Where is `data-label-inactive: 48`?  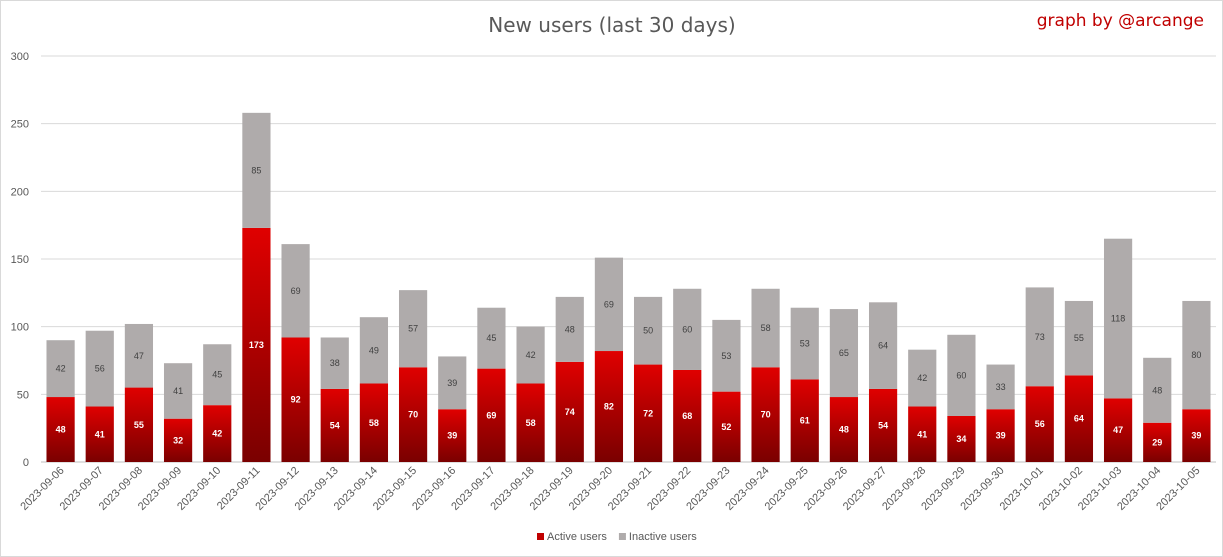
data-label-inactive: 48 is located at coordinates (570, 329).